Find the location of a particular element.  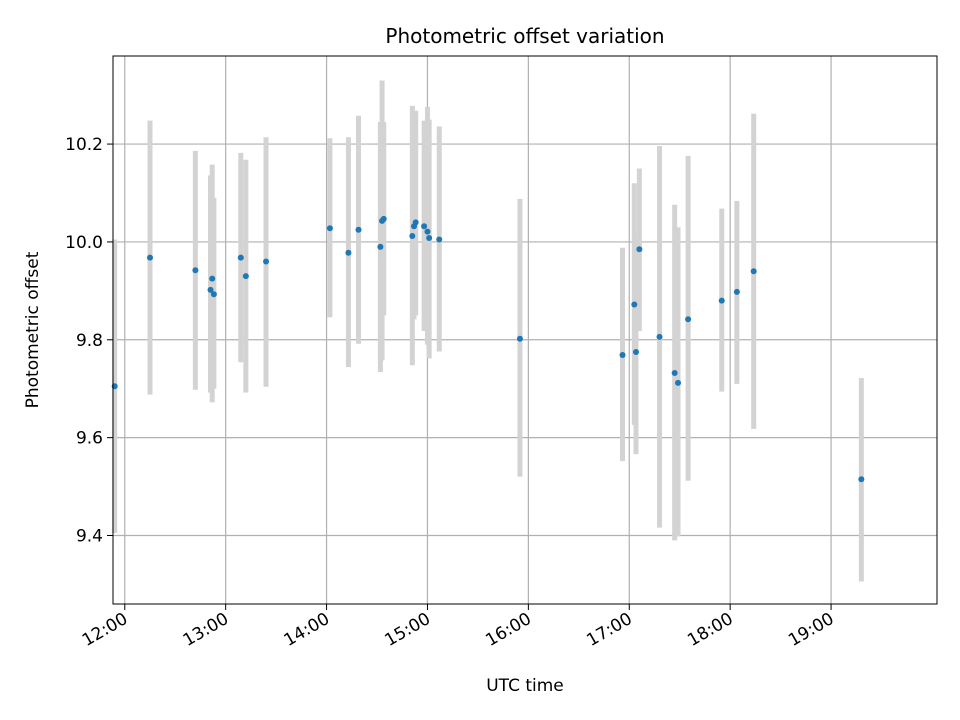

y-tick-label: 9.8 is located at coordinates (89, 341).